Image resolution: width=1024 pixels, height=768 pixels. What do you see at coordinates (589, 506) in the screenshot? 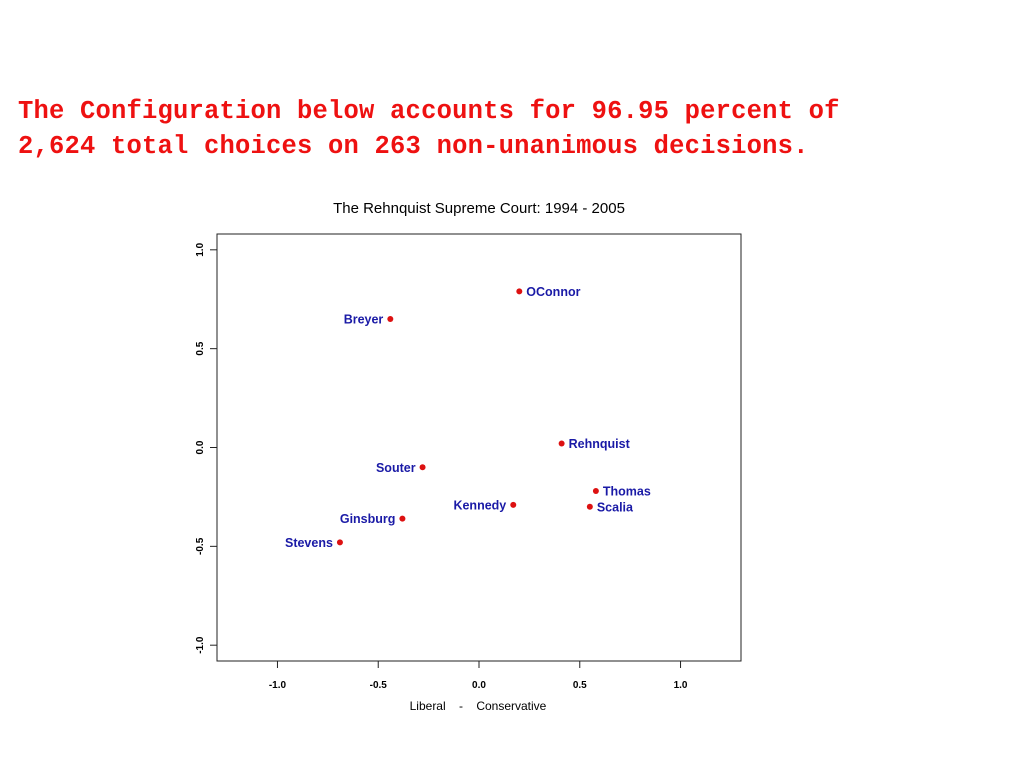
I see `point-scalia` at bounding box center [589, 506].